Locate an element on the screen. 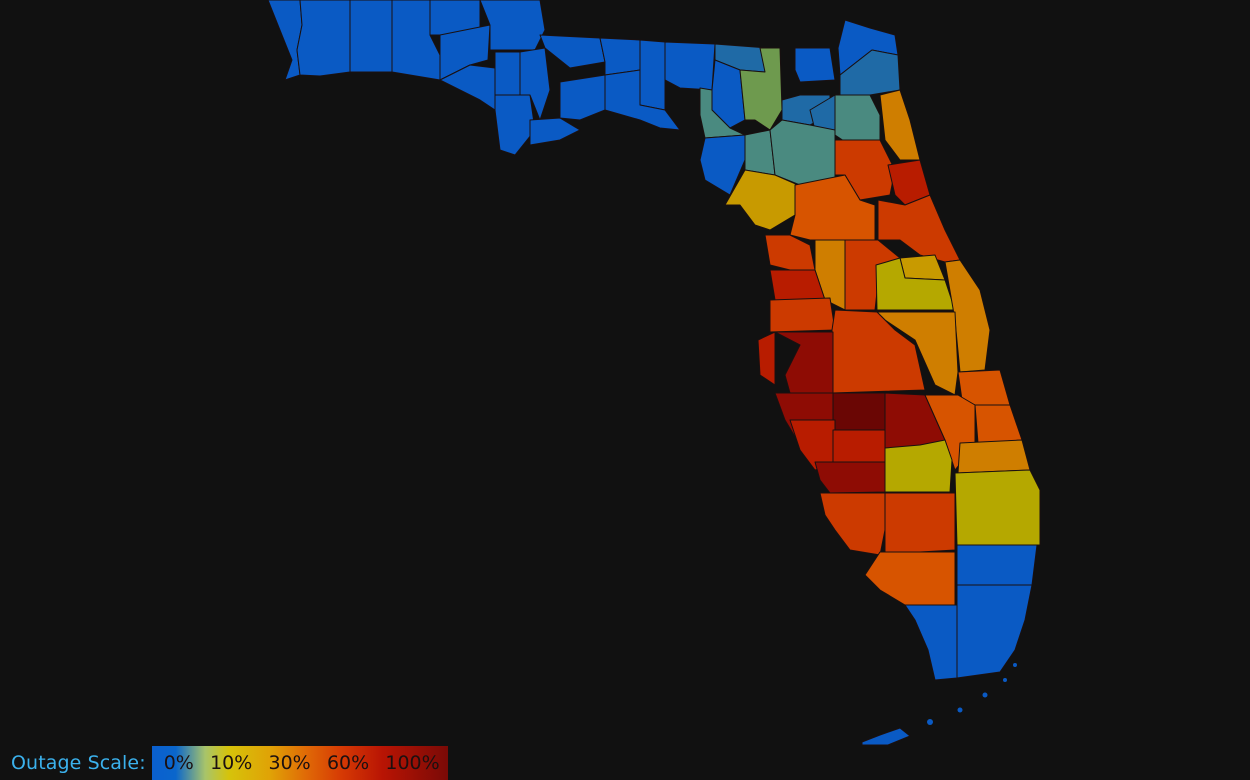 This screenshot has height=780, width=1250. legend-title: Outage Scale: is located at coordinates (78, 763).